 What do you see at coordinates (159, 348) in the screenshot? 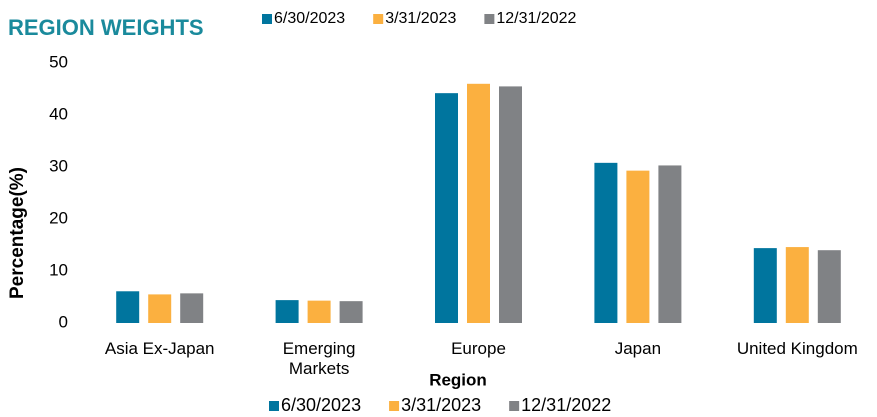
I see `x-tick-label: Asia Ex-Japan` at bounding box center [159, 348].